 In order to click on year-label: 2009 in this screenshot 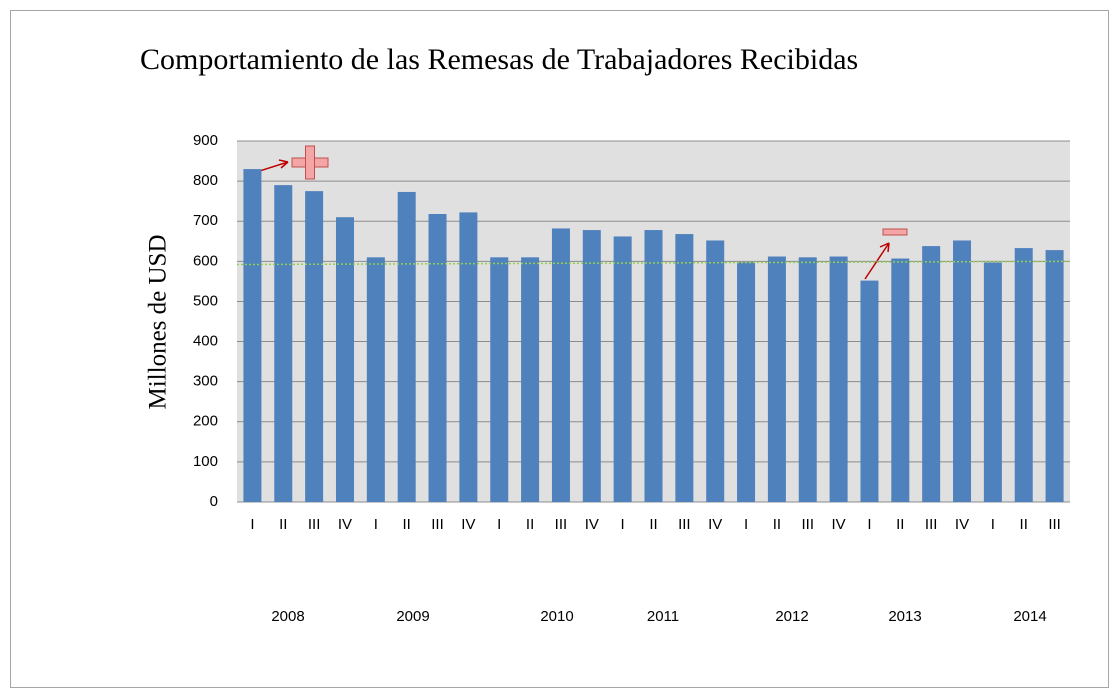, I will do `click(412, 616)`.